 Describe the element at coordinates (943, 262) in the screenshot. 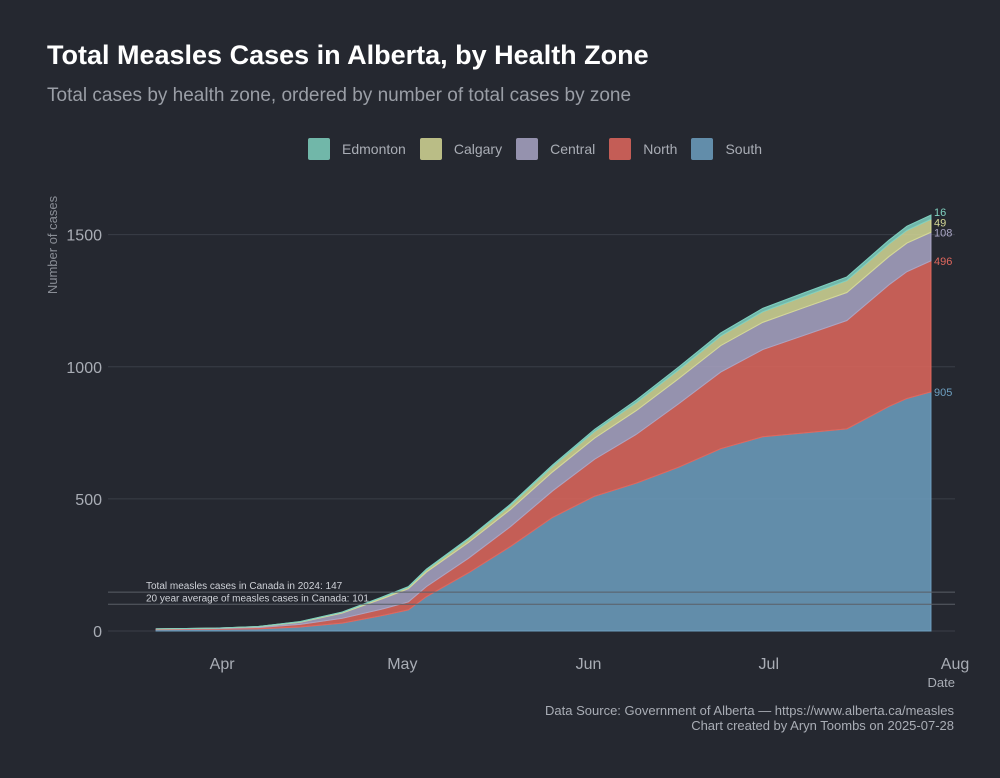

I see `end-label-north: 496` at that location.